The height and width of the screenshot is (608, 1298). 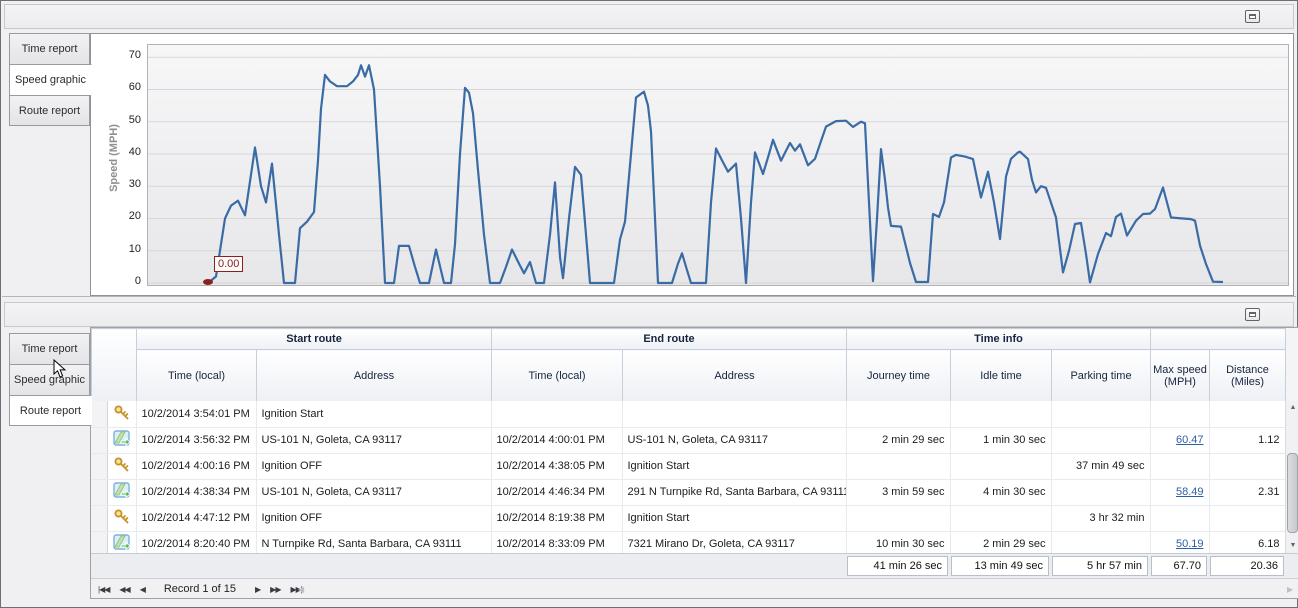 I want to click on start-address-cell: N Turnpike Rd, Santa Barbara, CA 93111, so click(x=374, y=542).